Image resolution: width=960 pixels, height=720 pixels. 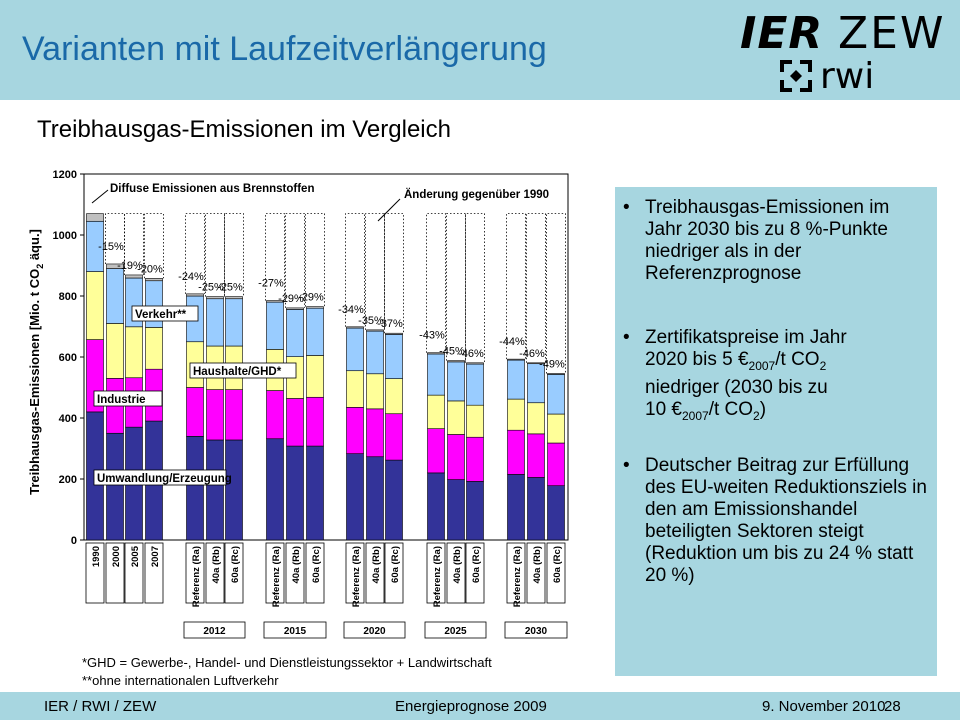 I want to click on group-label: 2025, so click(x=455, y=631).